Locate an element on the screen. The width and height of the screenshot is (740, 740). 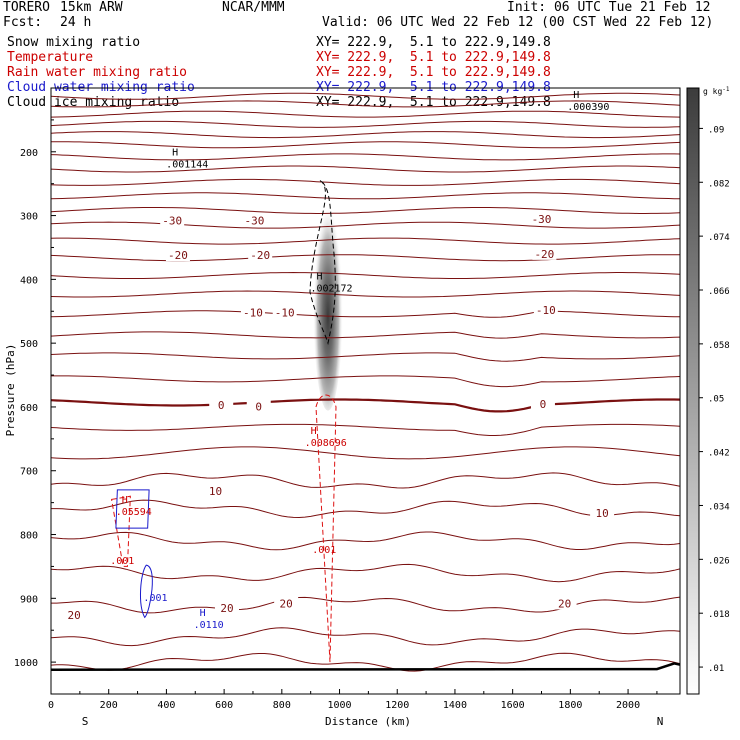
temperature-label: 0 is located at coordinates (221, 405).